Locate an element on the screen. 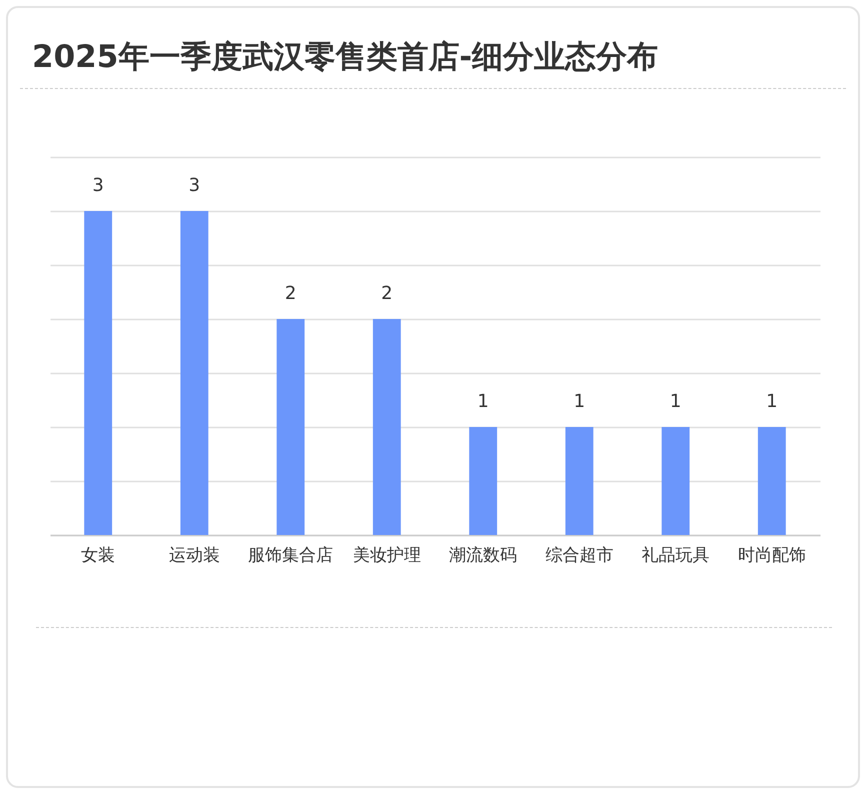 This screenshot has width=866, height=793. x-tick-label: 服饰集合店 is located at coordinates (291, 556).